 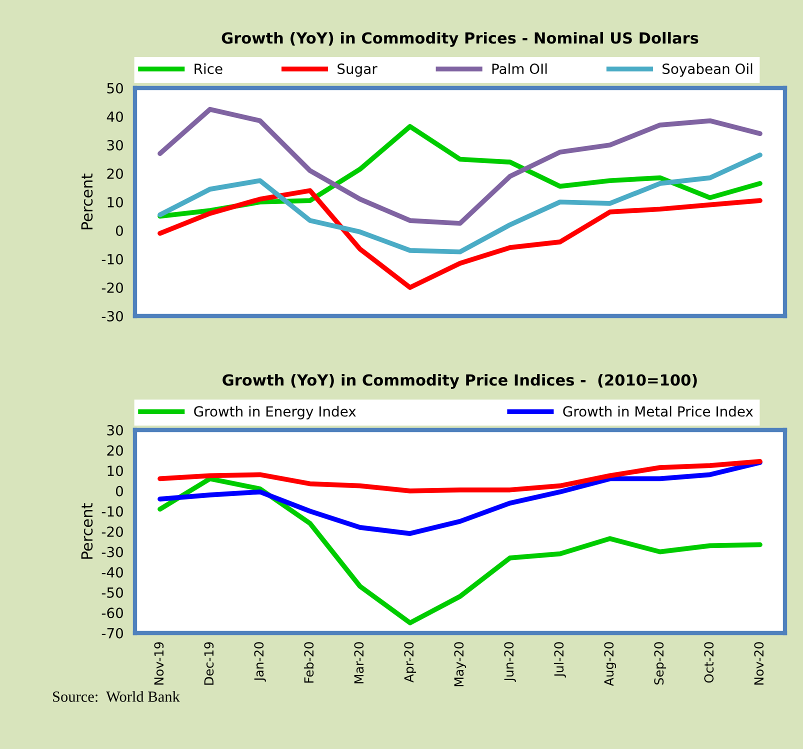 What do you see at coordinates (410, 662) in the screenshot?
I see `x-tick-label: Apr-20` at bounding box center [410, 662].